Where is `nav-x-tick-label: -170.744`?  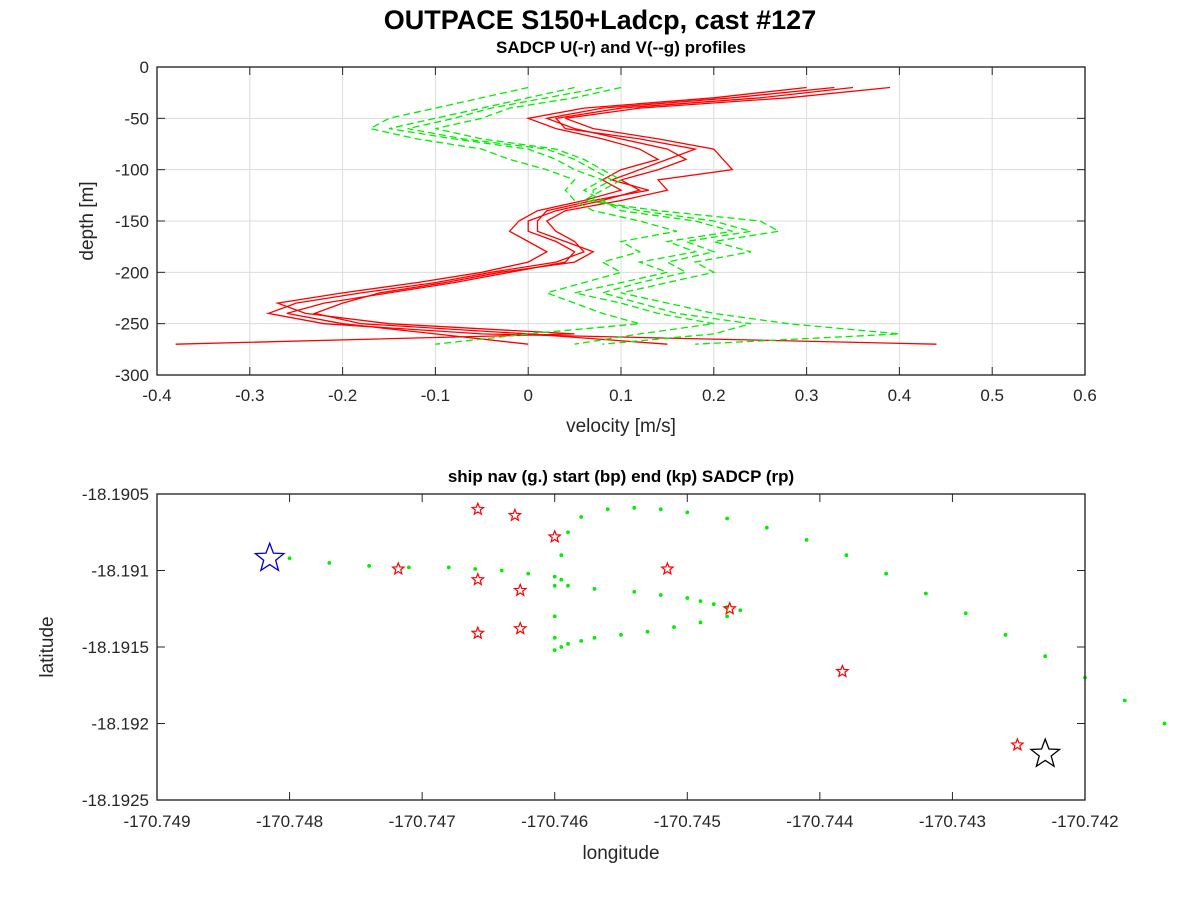
nav-x-tick-label: -170.744 is located at coordinates (819, 821).